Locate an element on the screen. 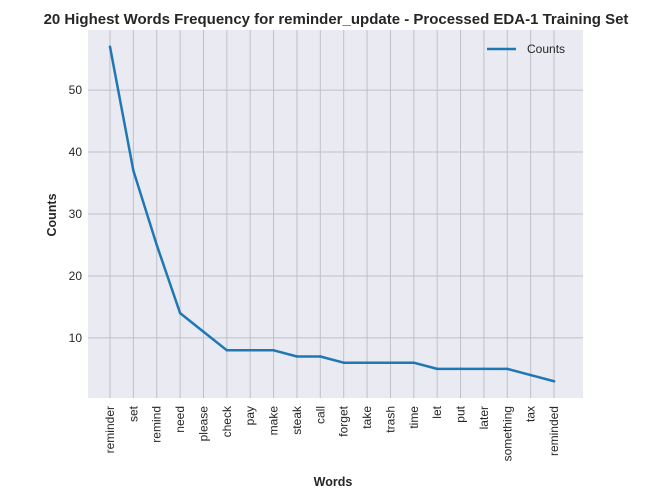 The image size is (669, 498). x-tick-label: pay is located at coordinates (250, 415).